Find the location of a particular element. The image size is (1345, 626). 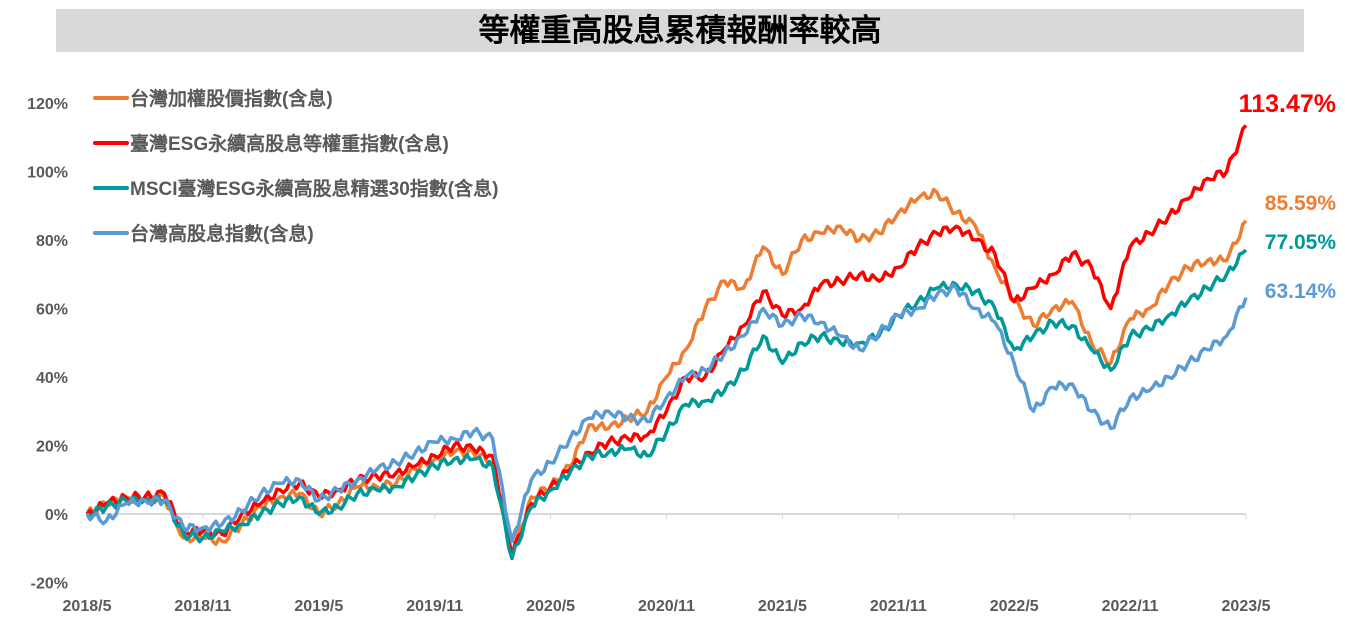

y-tick-label: 20% is located at coordinates (52, 447).